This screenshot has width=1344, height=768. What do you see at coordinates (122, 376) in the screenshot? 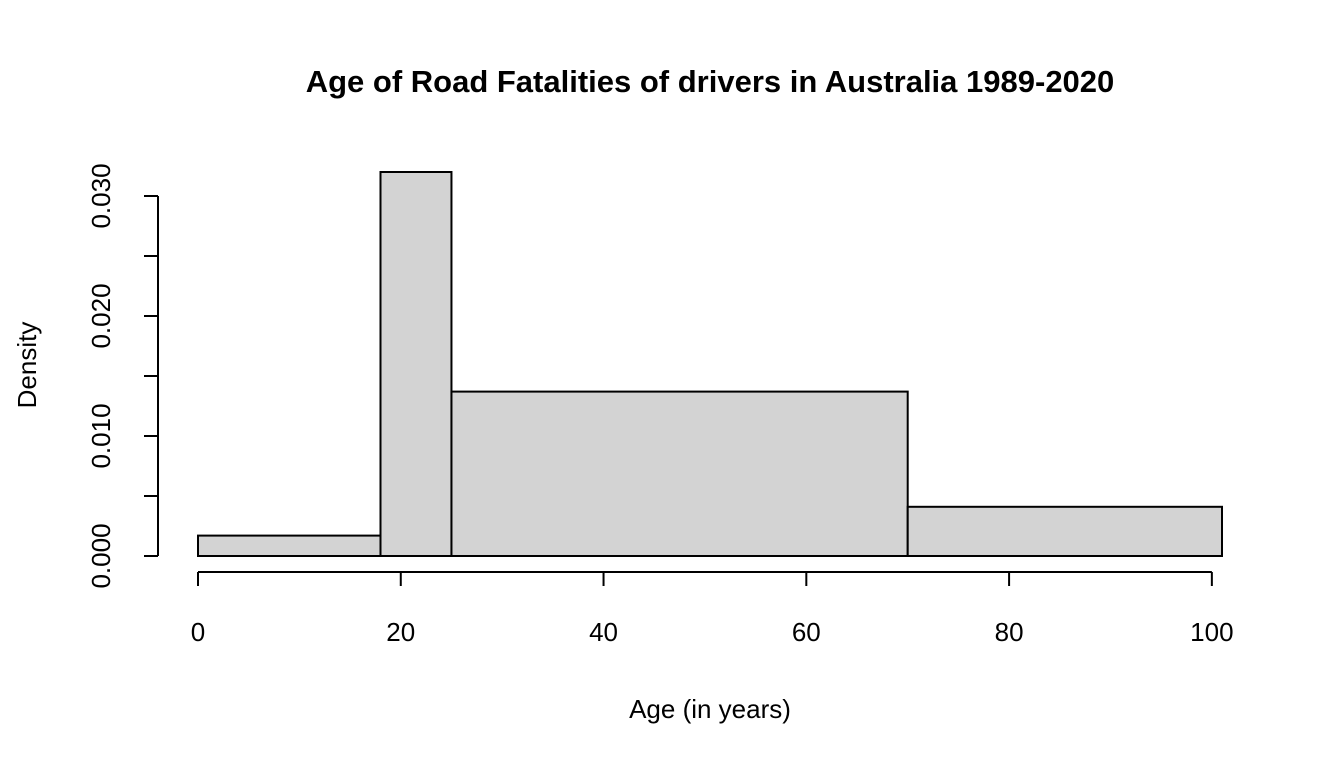
I see `y-axis: 0.000 0.010 0.020 0.030` at bounding box center [122, 376].